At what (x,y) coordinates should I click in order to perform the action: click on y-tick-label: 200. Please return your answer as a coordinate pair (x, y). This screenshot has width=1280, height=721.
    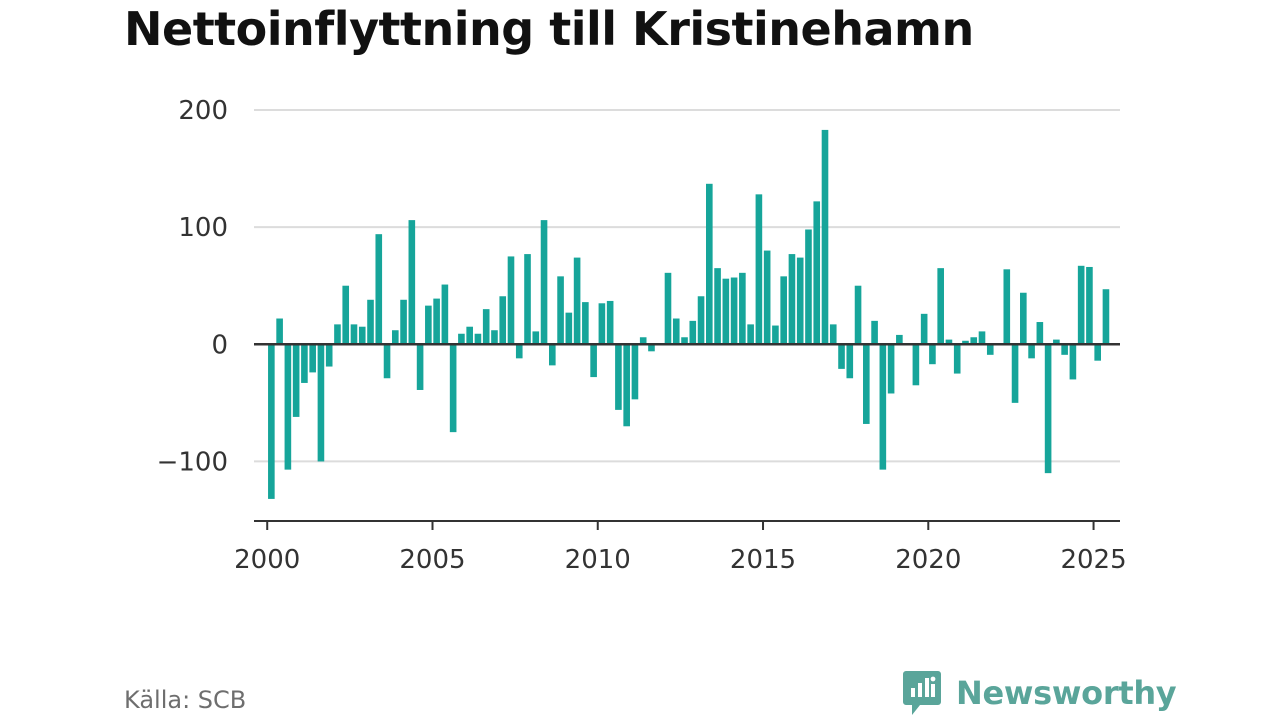
    Looking at the image, I should click on (203, 111).